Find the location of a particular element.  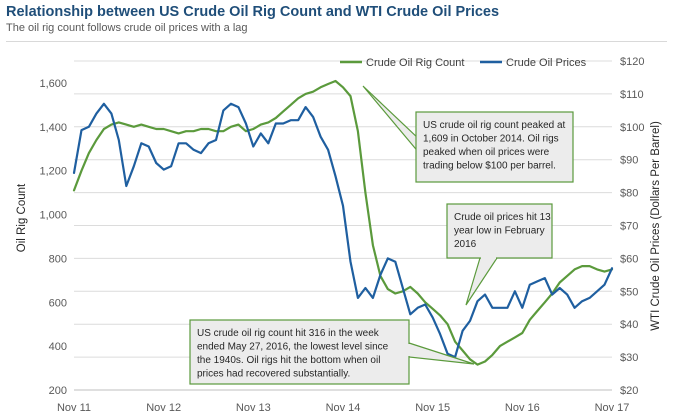

x-tick-label: Nov 16 is located at coordinates (522, 408).